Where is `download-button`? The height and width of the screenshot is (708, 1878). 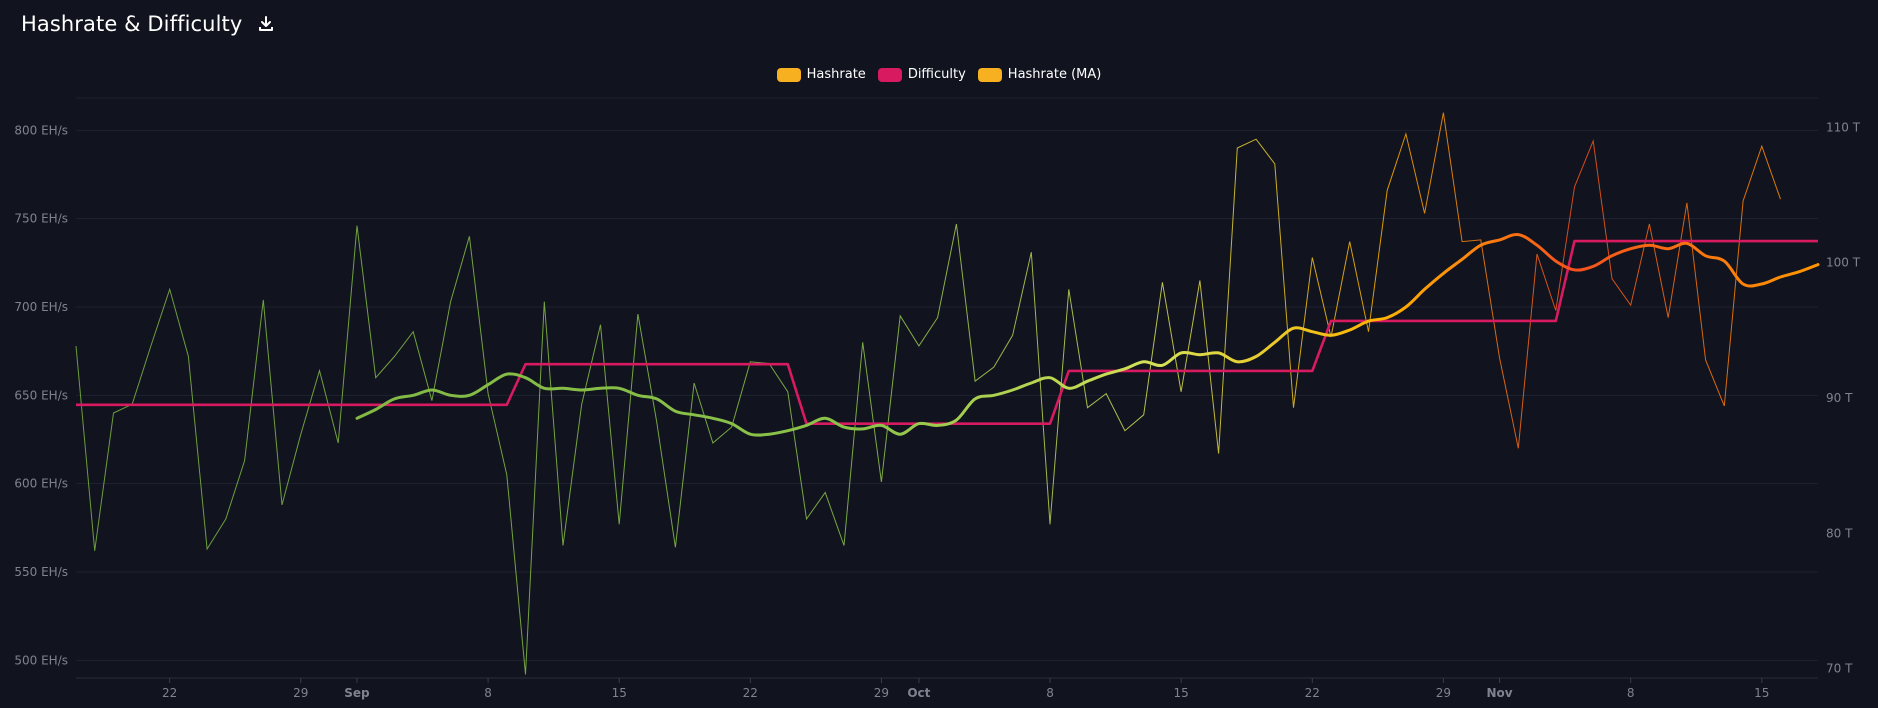
download-button is located at coordinates (266, 24).